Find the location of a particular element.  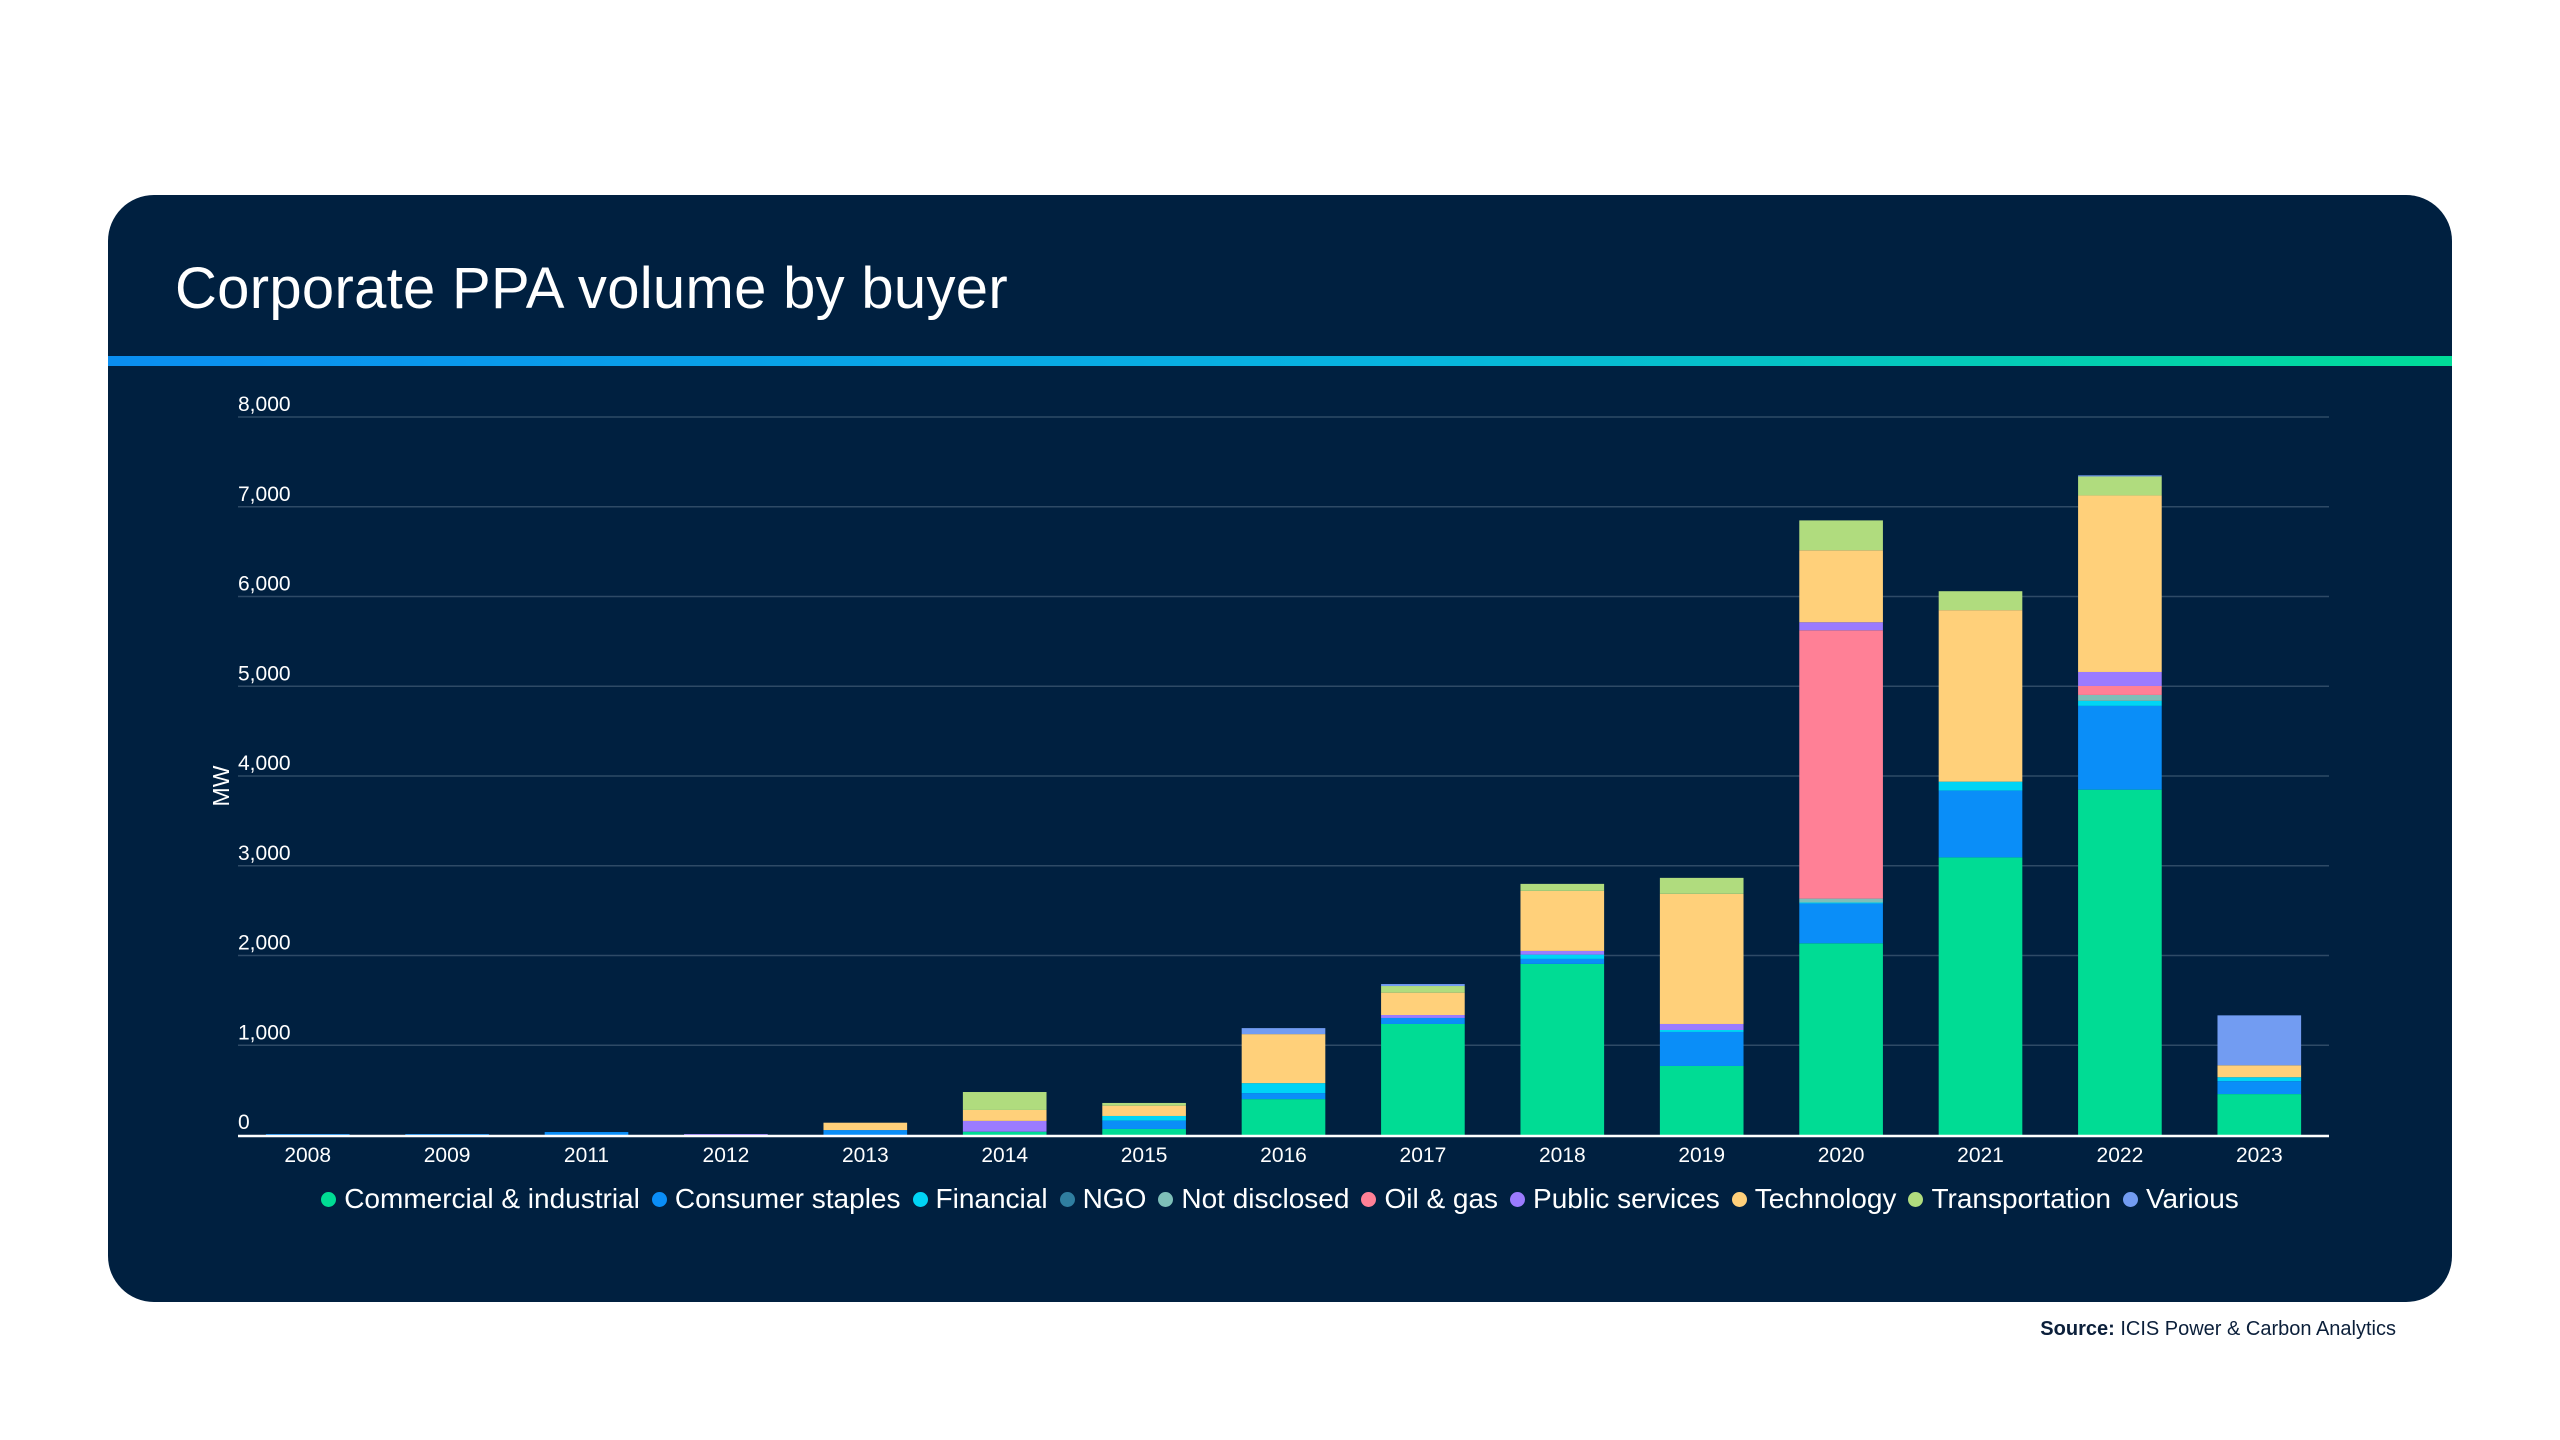

bar-segment-consumer-staples-2020 is located at coordinates (1841, 923).